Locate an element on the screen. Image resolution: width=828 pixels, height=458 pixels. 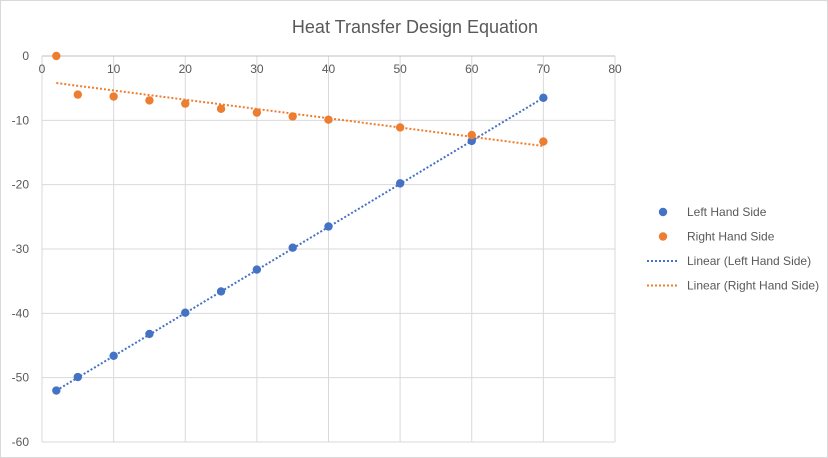
legend-label: Left Hand Side is located at coordinates (727, 212).